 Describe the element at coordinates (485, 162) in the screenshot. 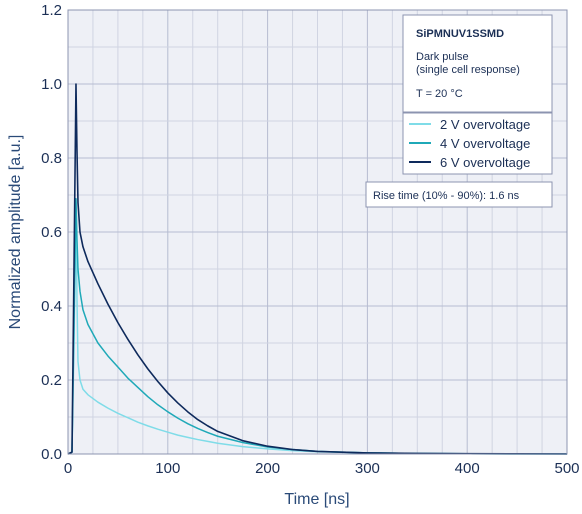

I see `legend-label: 6 V overvoltage` at that location.